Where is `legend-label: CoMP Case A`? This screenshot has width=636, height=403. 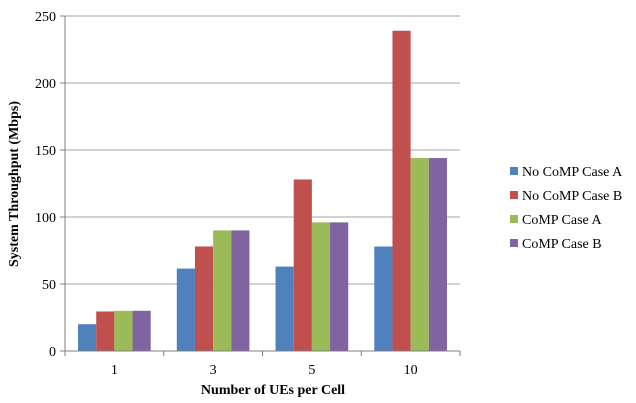
legend-label: CoMP Case A is located at coordinates (562, 220).